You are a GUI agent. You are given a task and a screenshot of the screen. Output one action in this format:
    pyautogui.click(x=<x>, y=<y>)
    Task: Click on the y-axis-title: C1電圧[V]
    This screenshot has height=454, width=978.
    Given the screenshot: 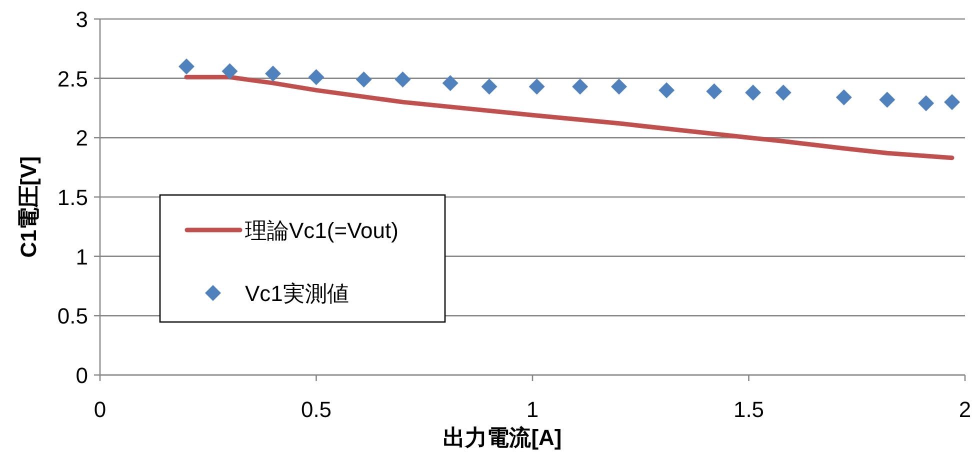 What is the action you would take?
    pyautogui.click(x=28, y=207)
    